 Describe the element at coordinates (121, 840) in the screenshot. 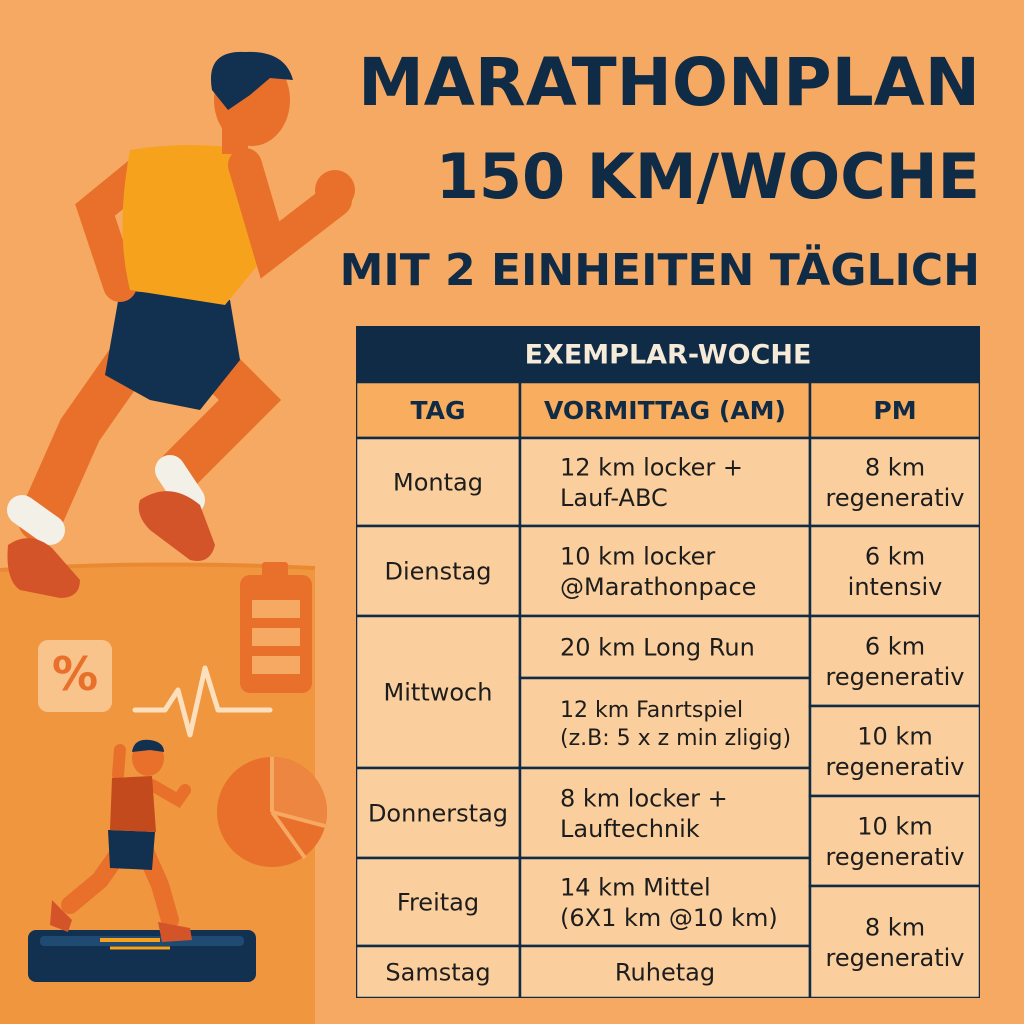

I see `small-runner-illustration` at that location.